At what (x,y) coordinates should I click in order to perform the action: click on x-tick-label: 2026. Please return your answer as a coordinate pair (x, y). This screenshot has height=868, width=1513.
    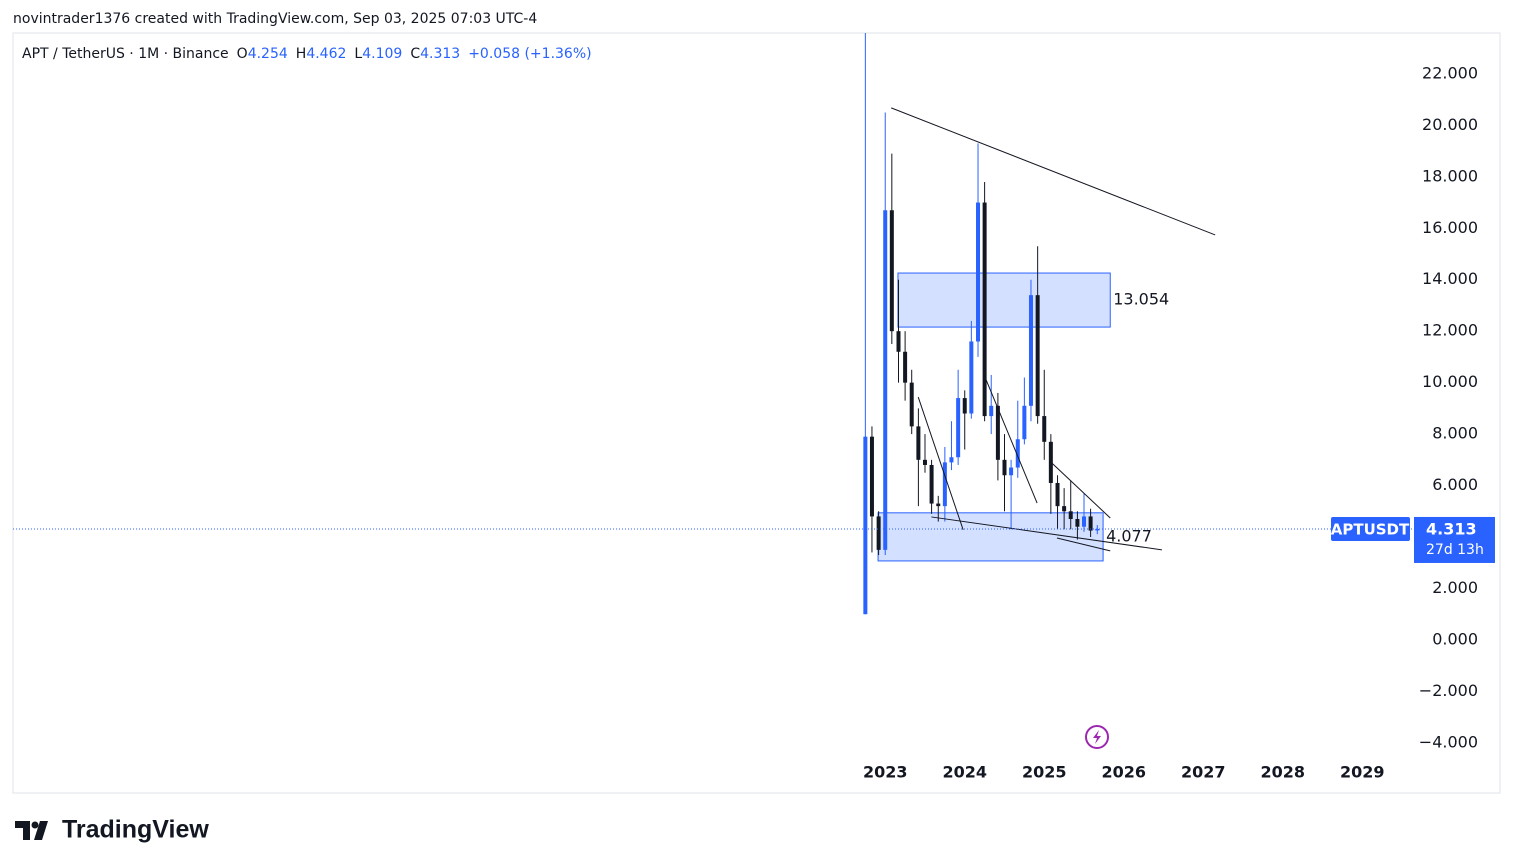
    Looking at the image, I should click on (1123, 772).